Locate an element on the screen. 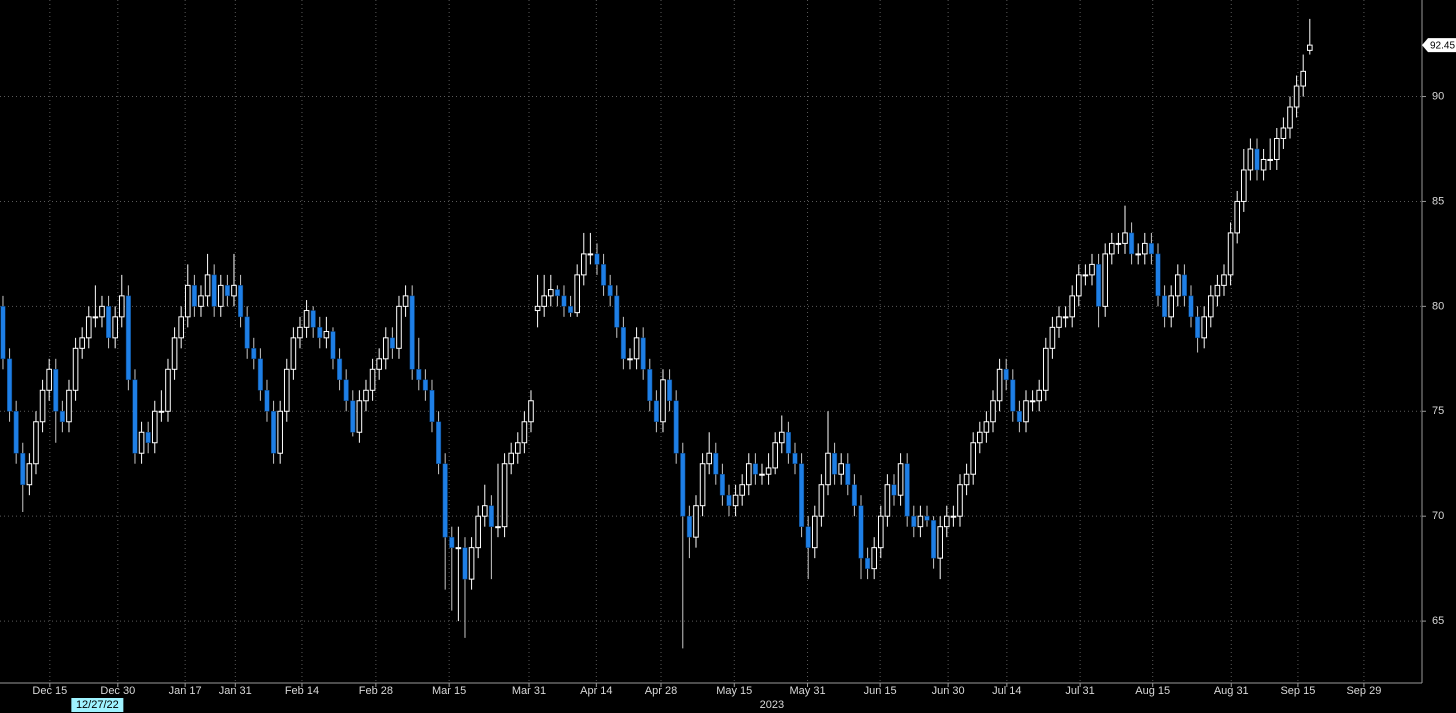  x-tick-label: Mar 15 is located at coordinates (449, 691).